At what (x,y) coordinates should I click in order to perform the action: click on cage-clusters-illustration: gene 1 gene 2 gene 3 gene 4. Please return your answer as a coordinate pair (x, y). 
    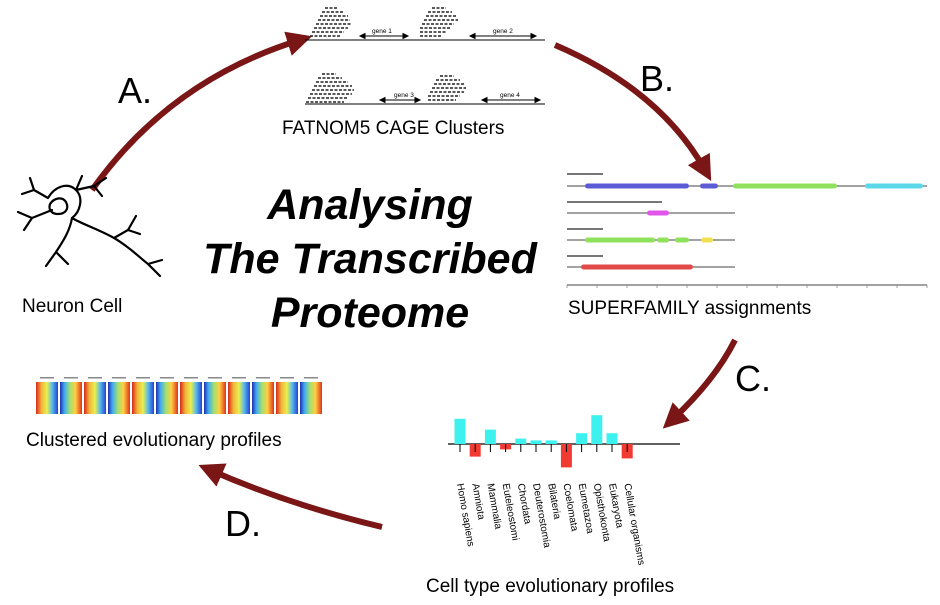
    Looking at the image, I should click on (425, 56).